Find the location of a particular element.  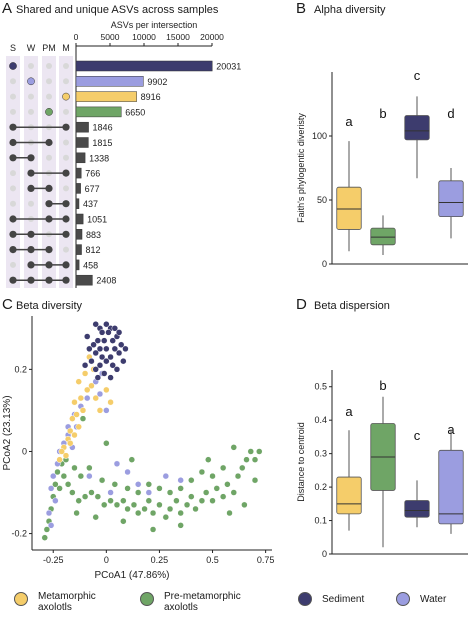

panel-c-letter: C is located at coordinates (7, 304).